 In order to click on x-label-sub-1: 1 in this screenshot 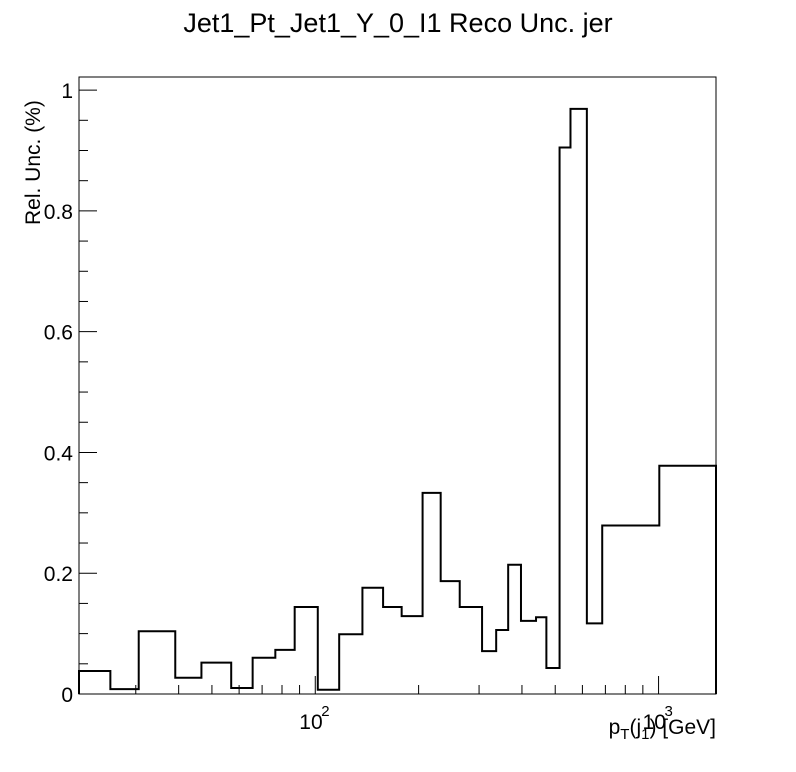, I will do `click(645, 735)`.